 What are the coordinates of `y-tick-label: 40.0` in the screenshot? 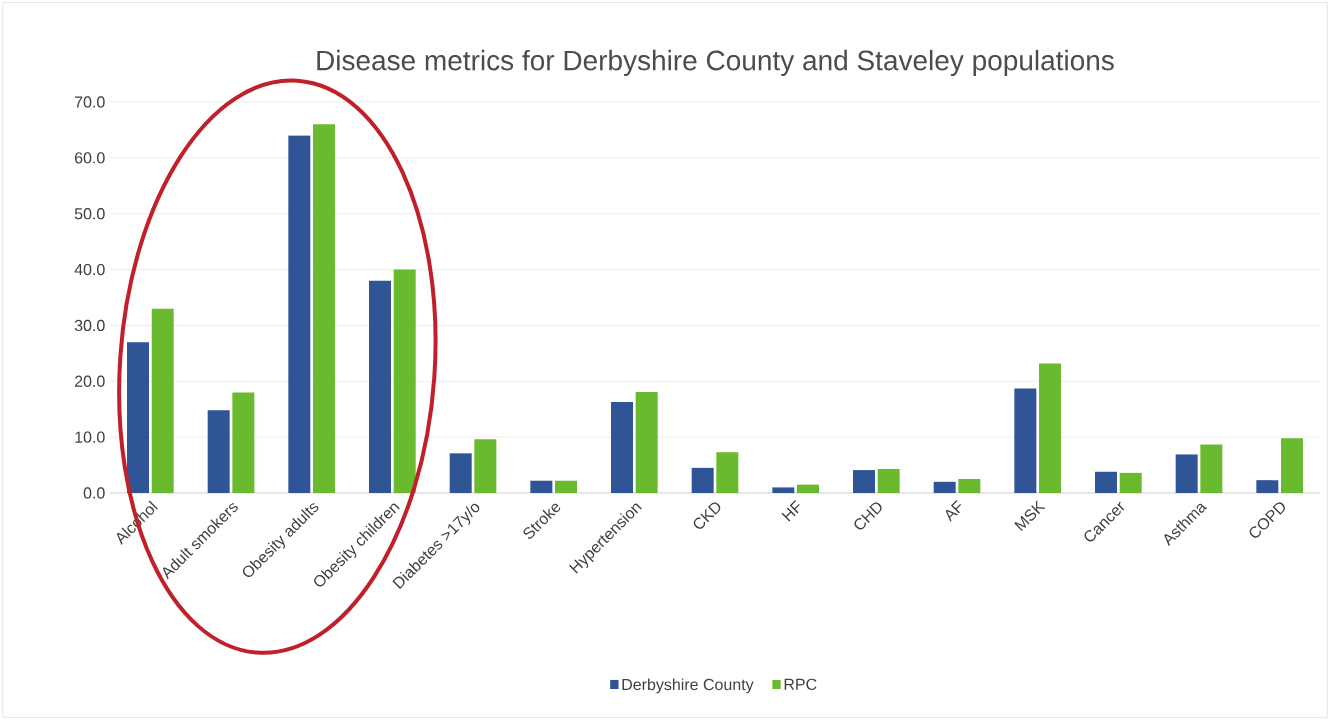 It's located at (89, 269).